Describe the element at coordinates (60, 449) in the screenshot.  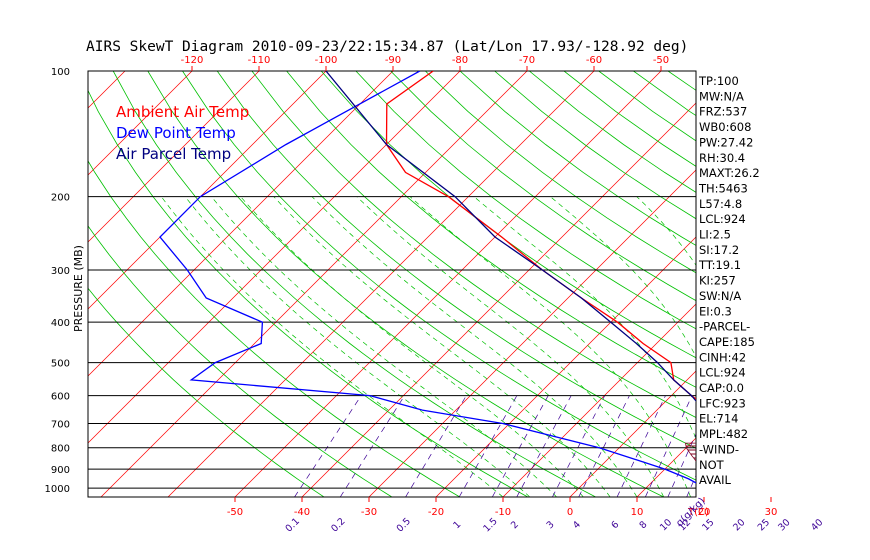
I see `pressure-tick-label: 800` at that location.